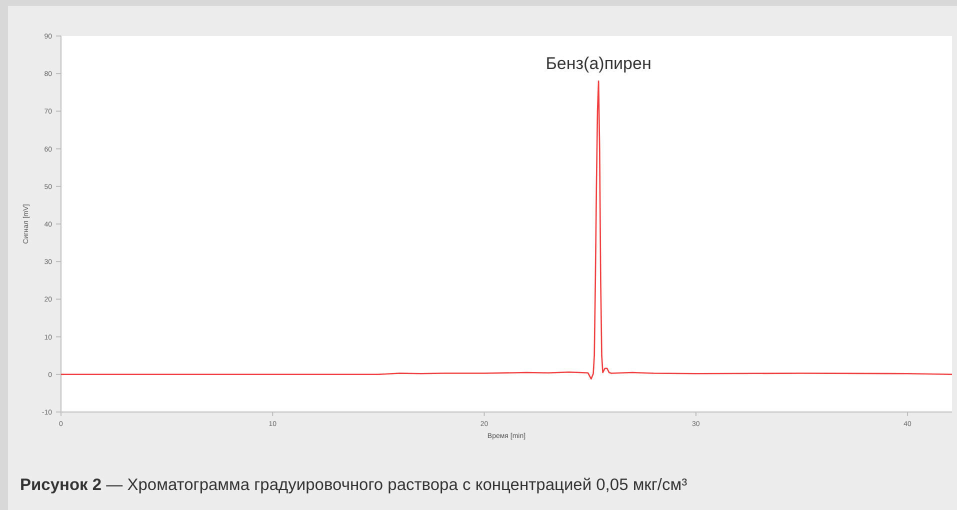 The image size is (957, 510). I want to click on annotation: Бенз(а)пирен, so click(599, 64).